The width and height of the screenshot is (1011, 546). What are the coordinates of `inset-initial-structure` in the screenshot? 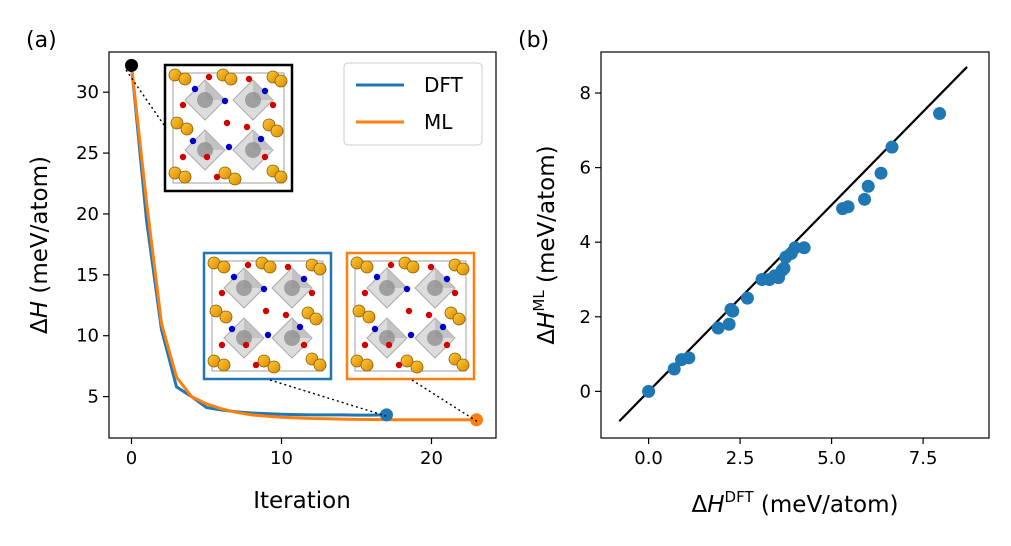 It's located at (228, 128).